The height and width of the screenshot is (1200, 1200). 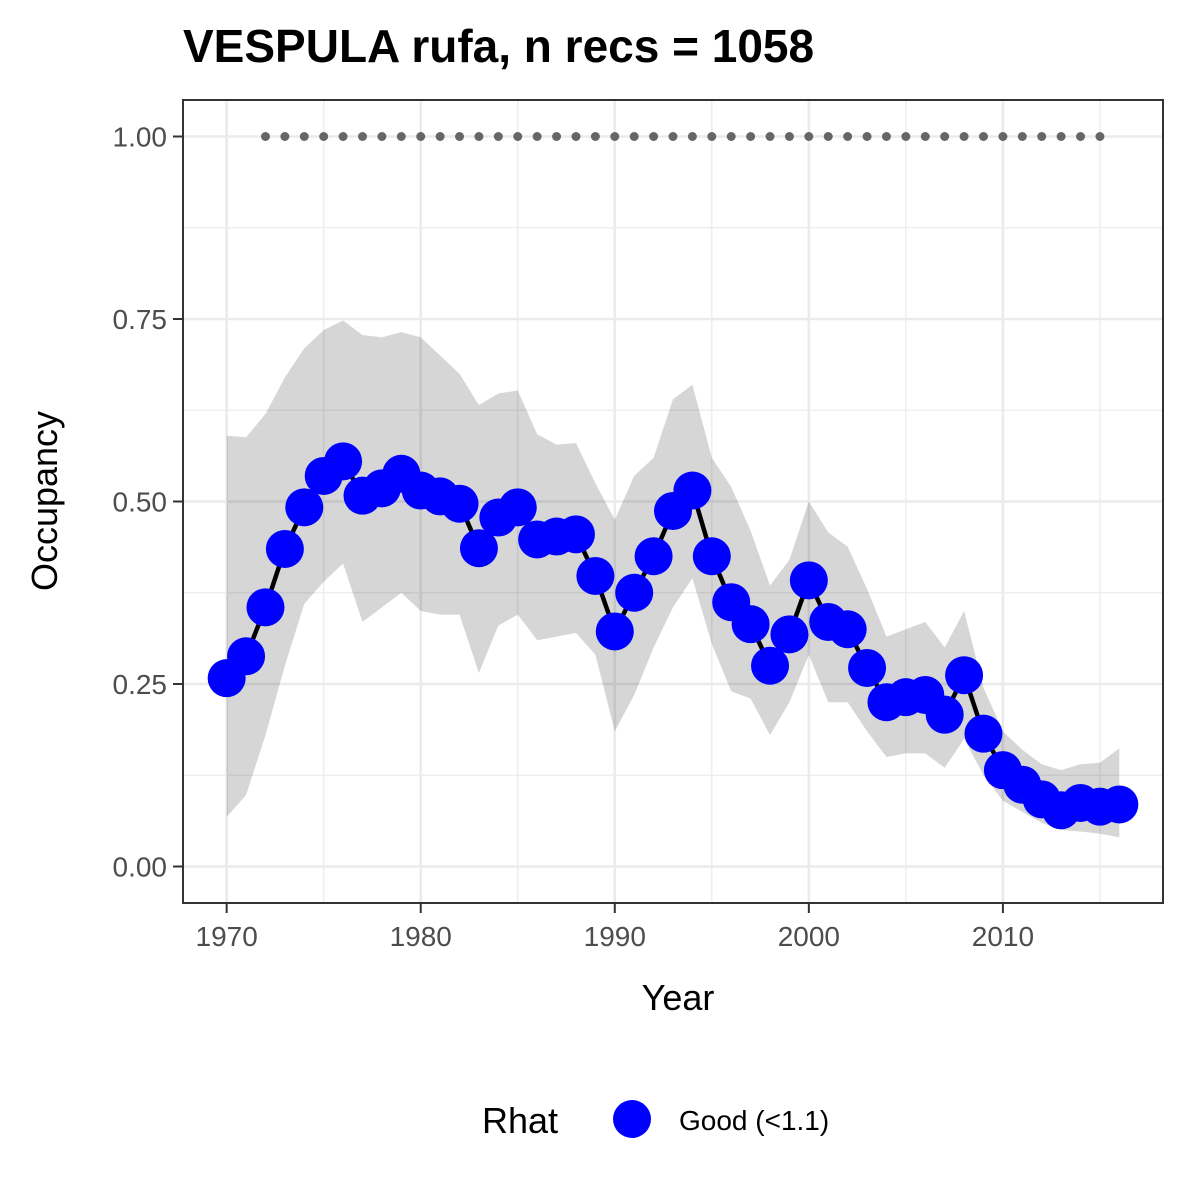 What do you see at coordinates (498, 46) in the screenshot?
I see `chart-title: VESPULA rufa, n recs = 1058` at bounding box center [498, 46].